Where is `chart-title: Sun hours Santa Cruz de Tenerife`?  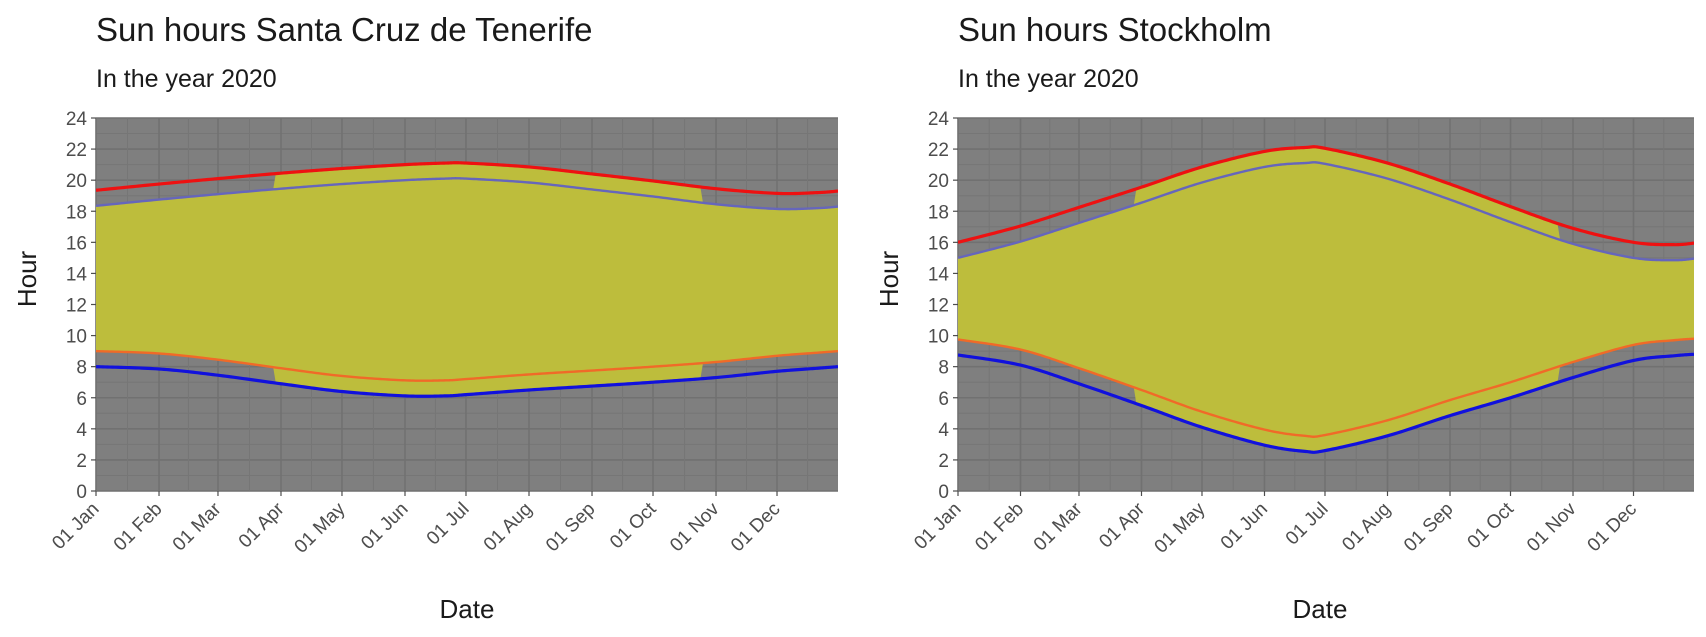
chart-title: Sun hours Santa Cruz de Tenerife is located at coordinates (344, 29).